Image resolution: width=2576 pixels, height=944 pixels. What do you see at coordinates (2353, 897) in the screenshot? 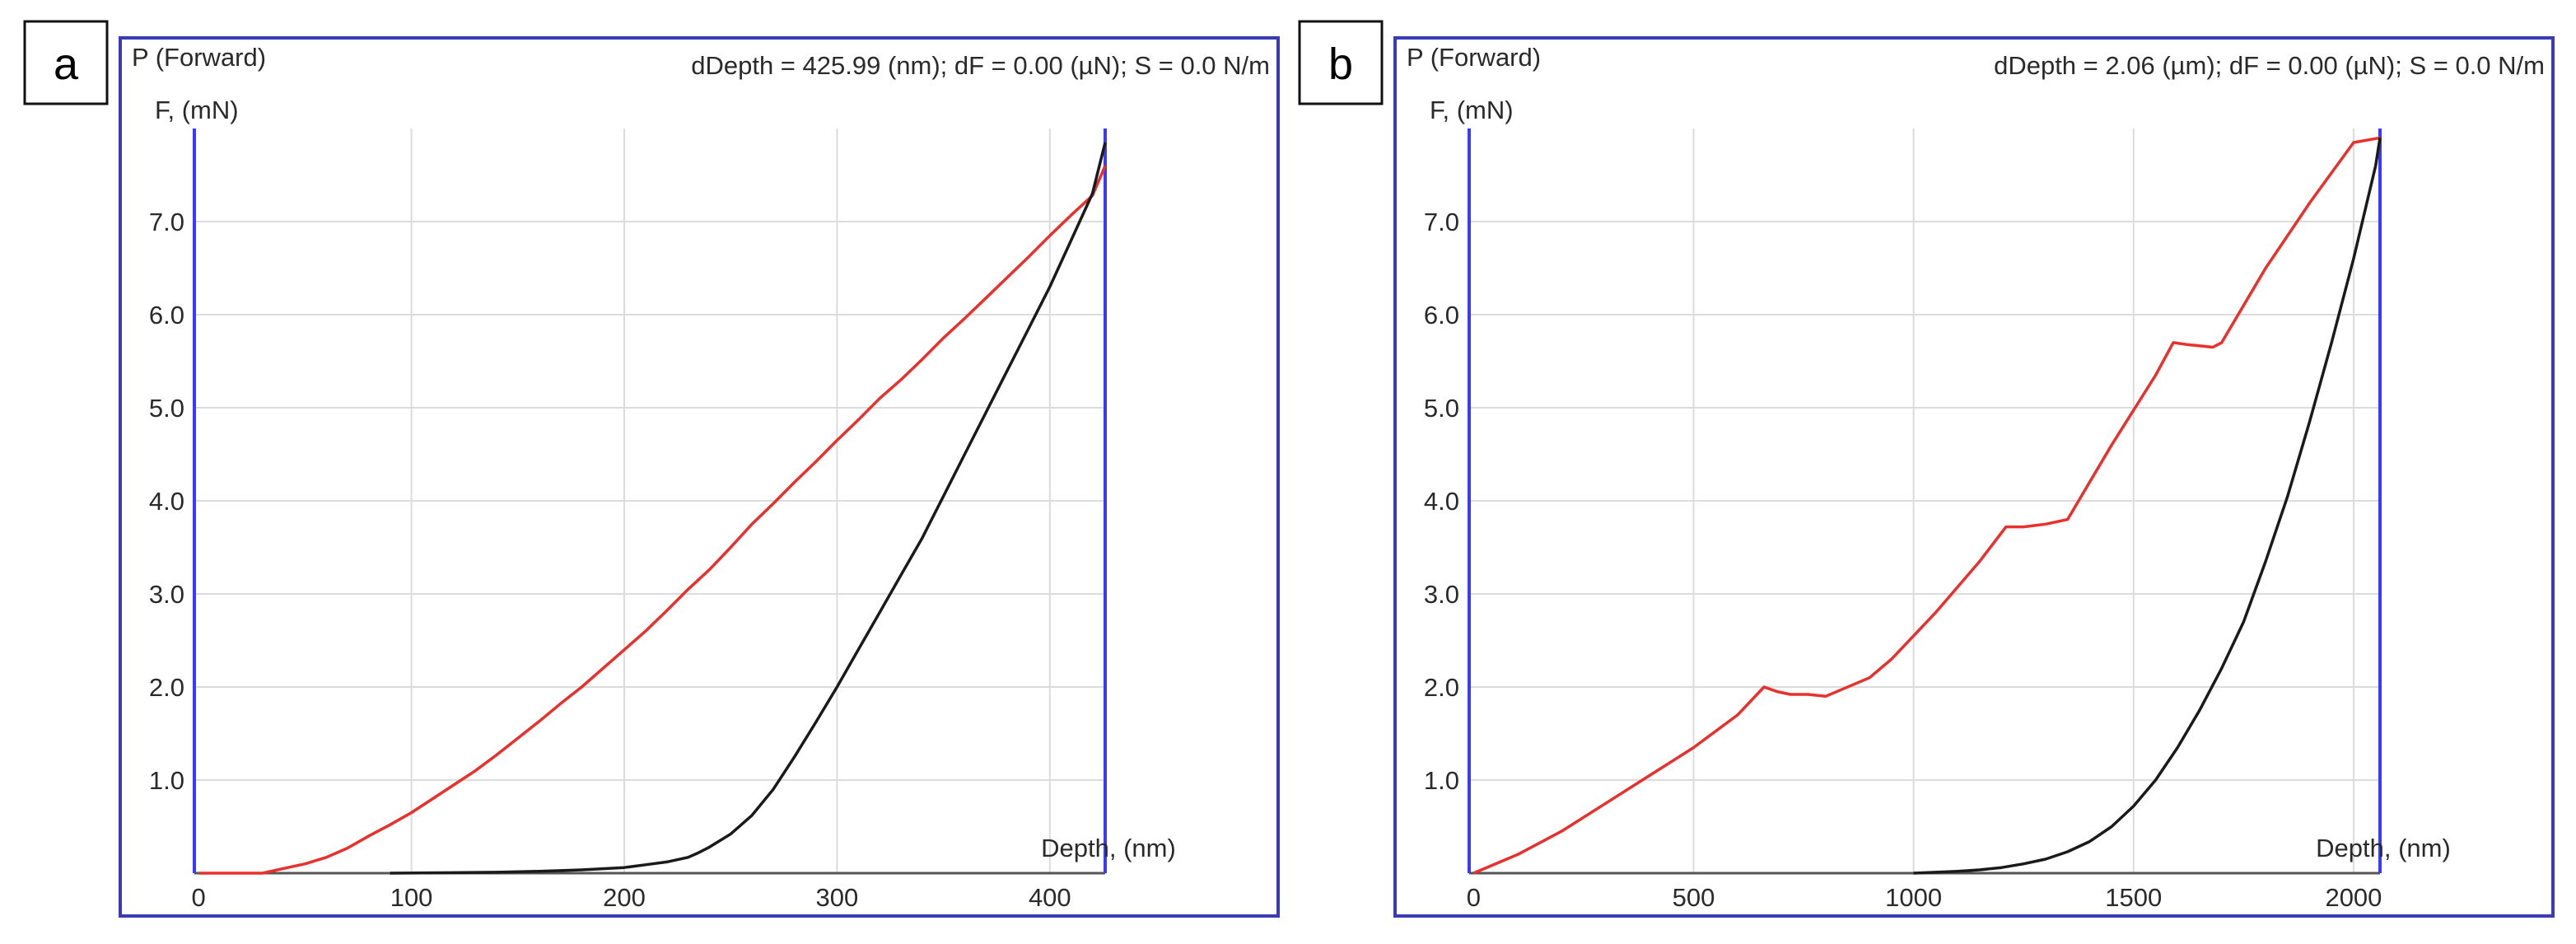
I see `x-tick-label: 2000` at bounding box center [2353, 897].